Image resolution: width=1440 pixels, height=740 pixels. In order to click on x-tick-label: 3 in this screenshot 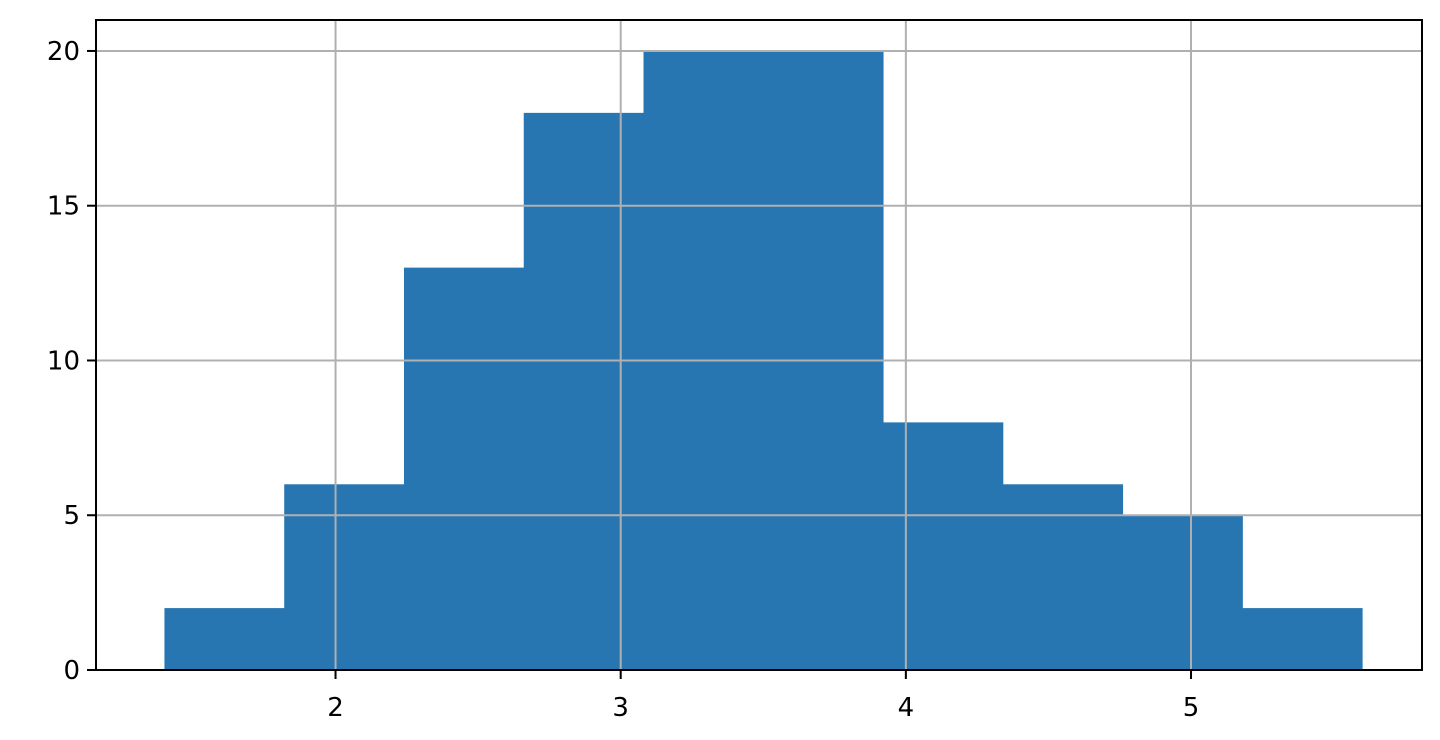, I will do `click(620, 708)`.